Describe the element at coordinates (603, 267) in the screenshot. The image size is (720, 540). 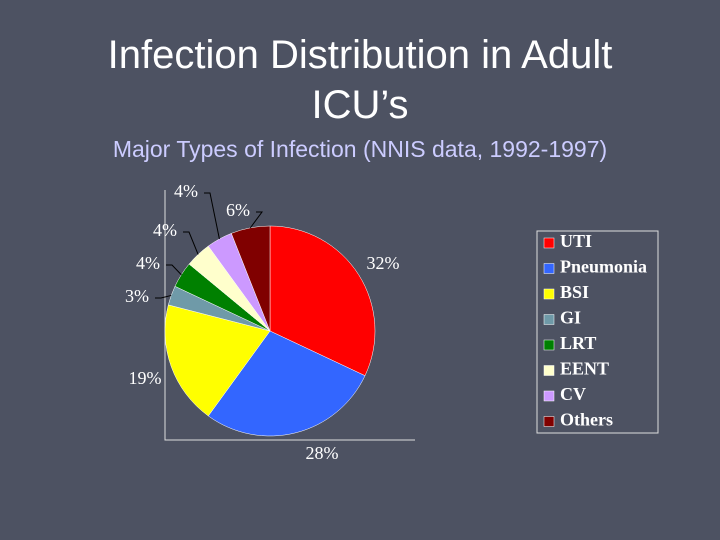
I see `legend-label: Pneumonia` at that location.